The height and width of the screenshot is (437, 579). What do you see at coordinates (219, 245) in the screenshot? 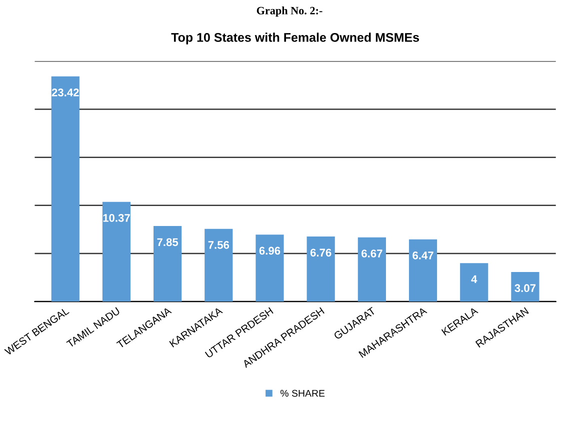
I see `data-label: 7.56` at bounding box center [219, 245].